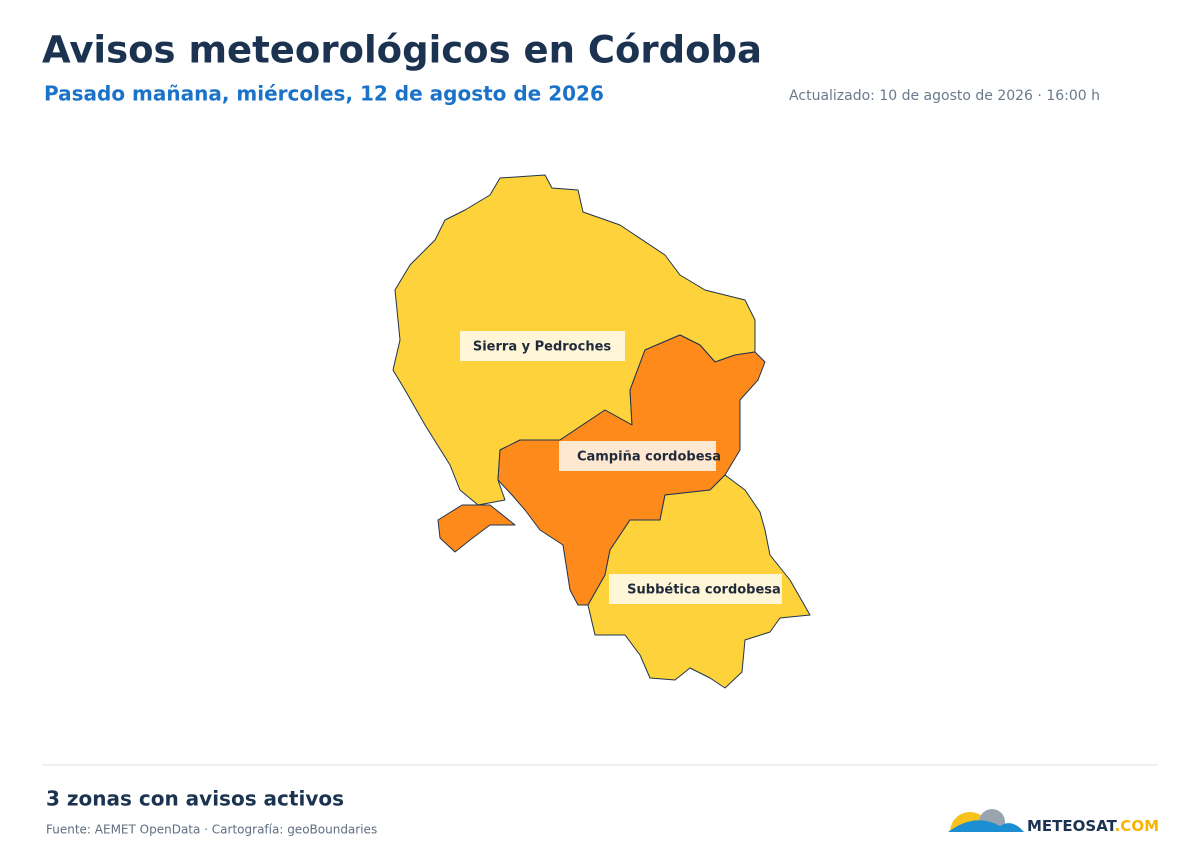 The width and height of the screenshot is (1200, 854). I want to click on title: Avisos meteorológicos en Córdoba, so click(402, 50).